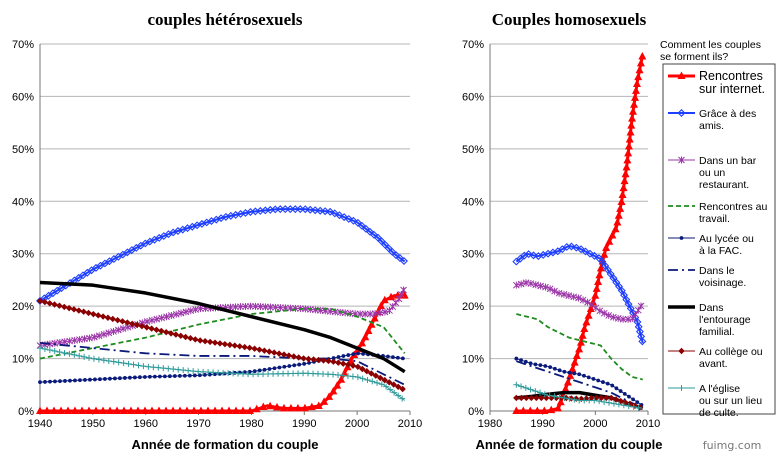  Describe the element at coordinates (410, 424) in the screenshot. I see `hetero-x-tick-label: 2010` at that location.